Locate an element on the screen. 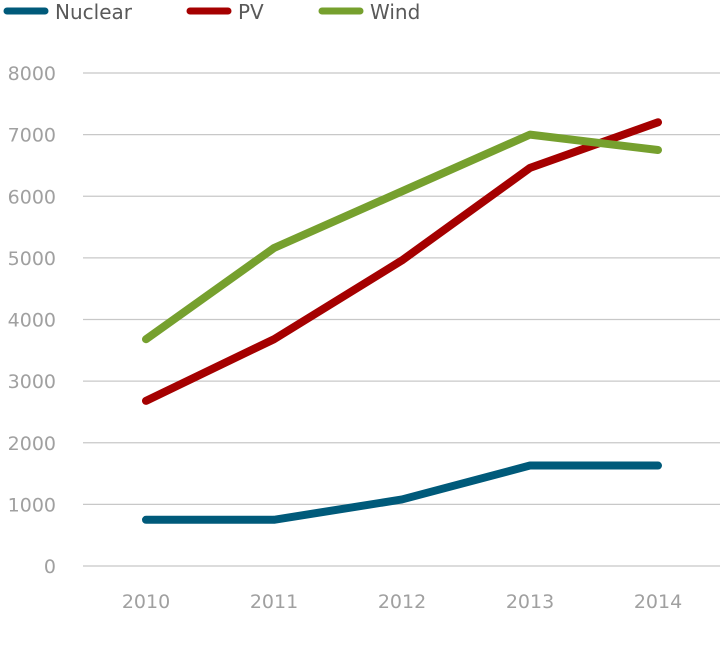 The image size is (720, 660). y-tick-label-3000: 3000 is located at coordinates (32, 382).